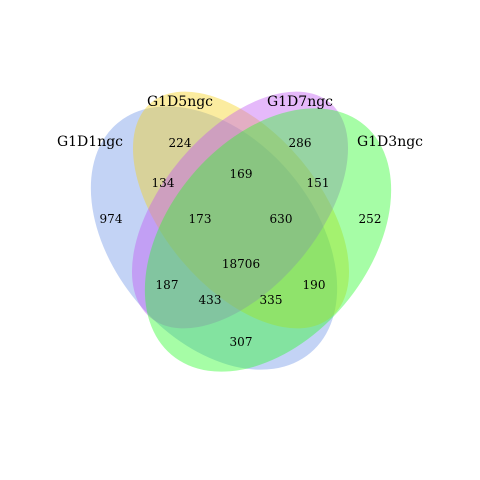  What do you see at coordinates (241, 342) in the screenshot?
I see `region-count-g1d1-g1d3: 307` at bounding box center [241, 342].